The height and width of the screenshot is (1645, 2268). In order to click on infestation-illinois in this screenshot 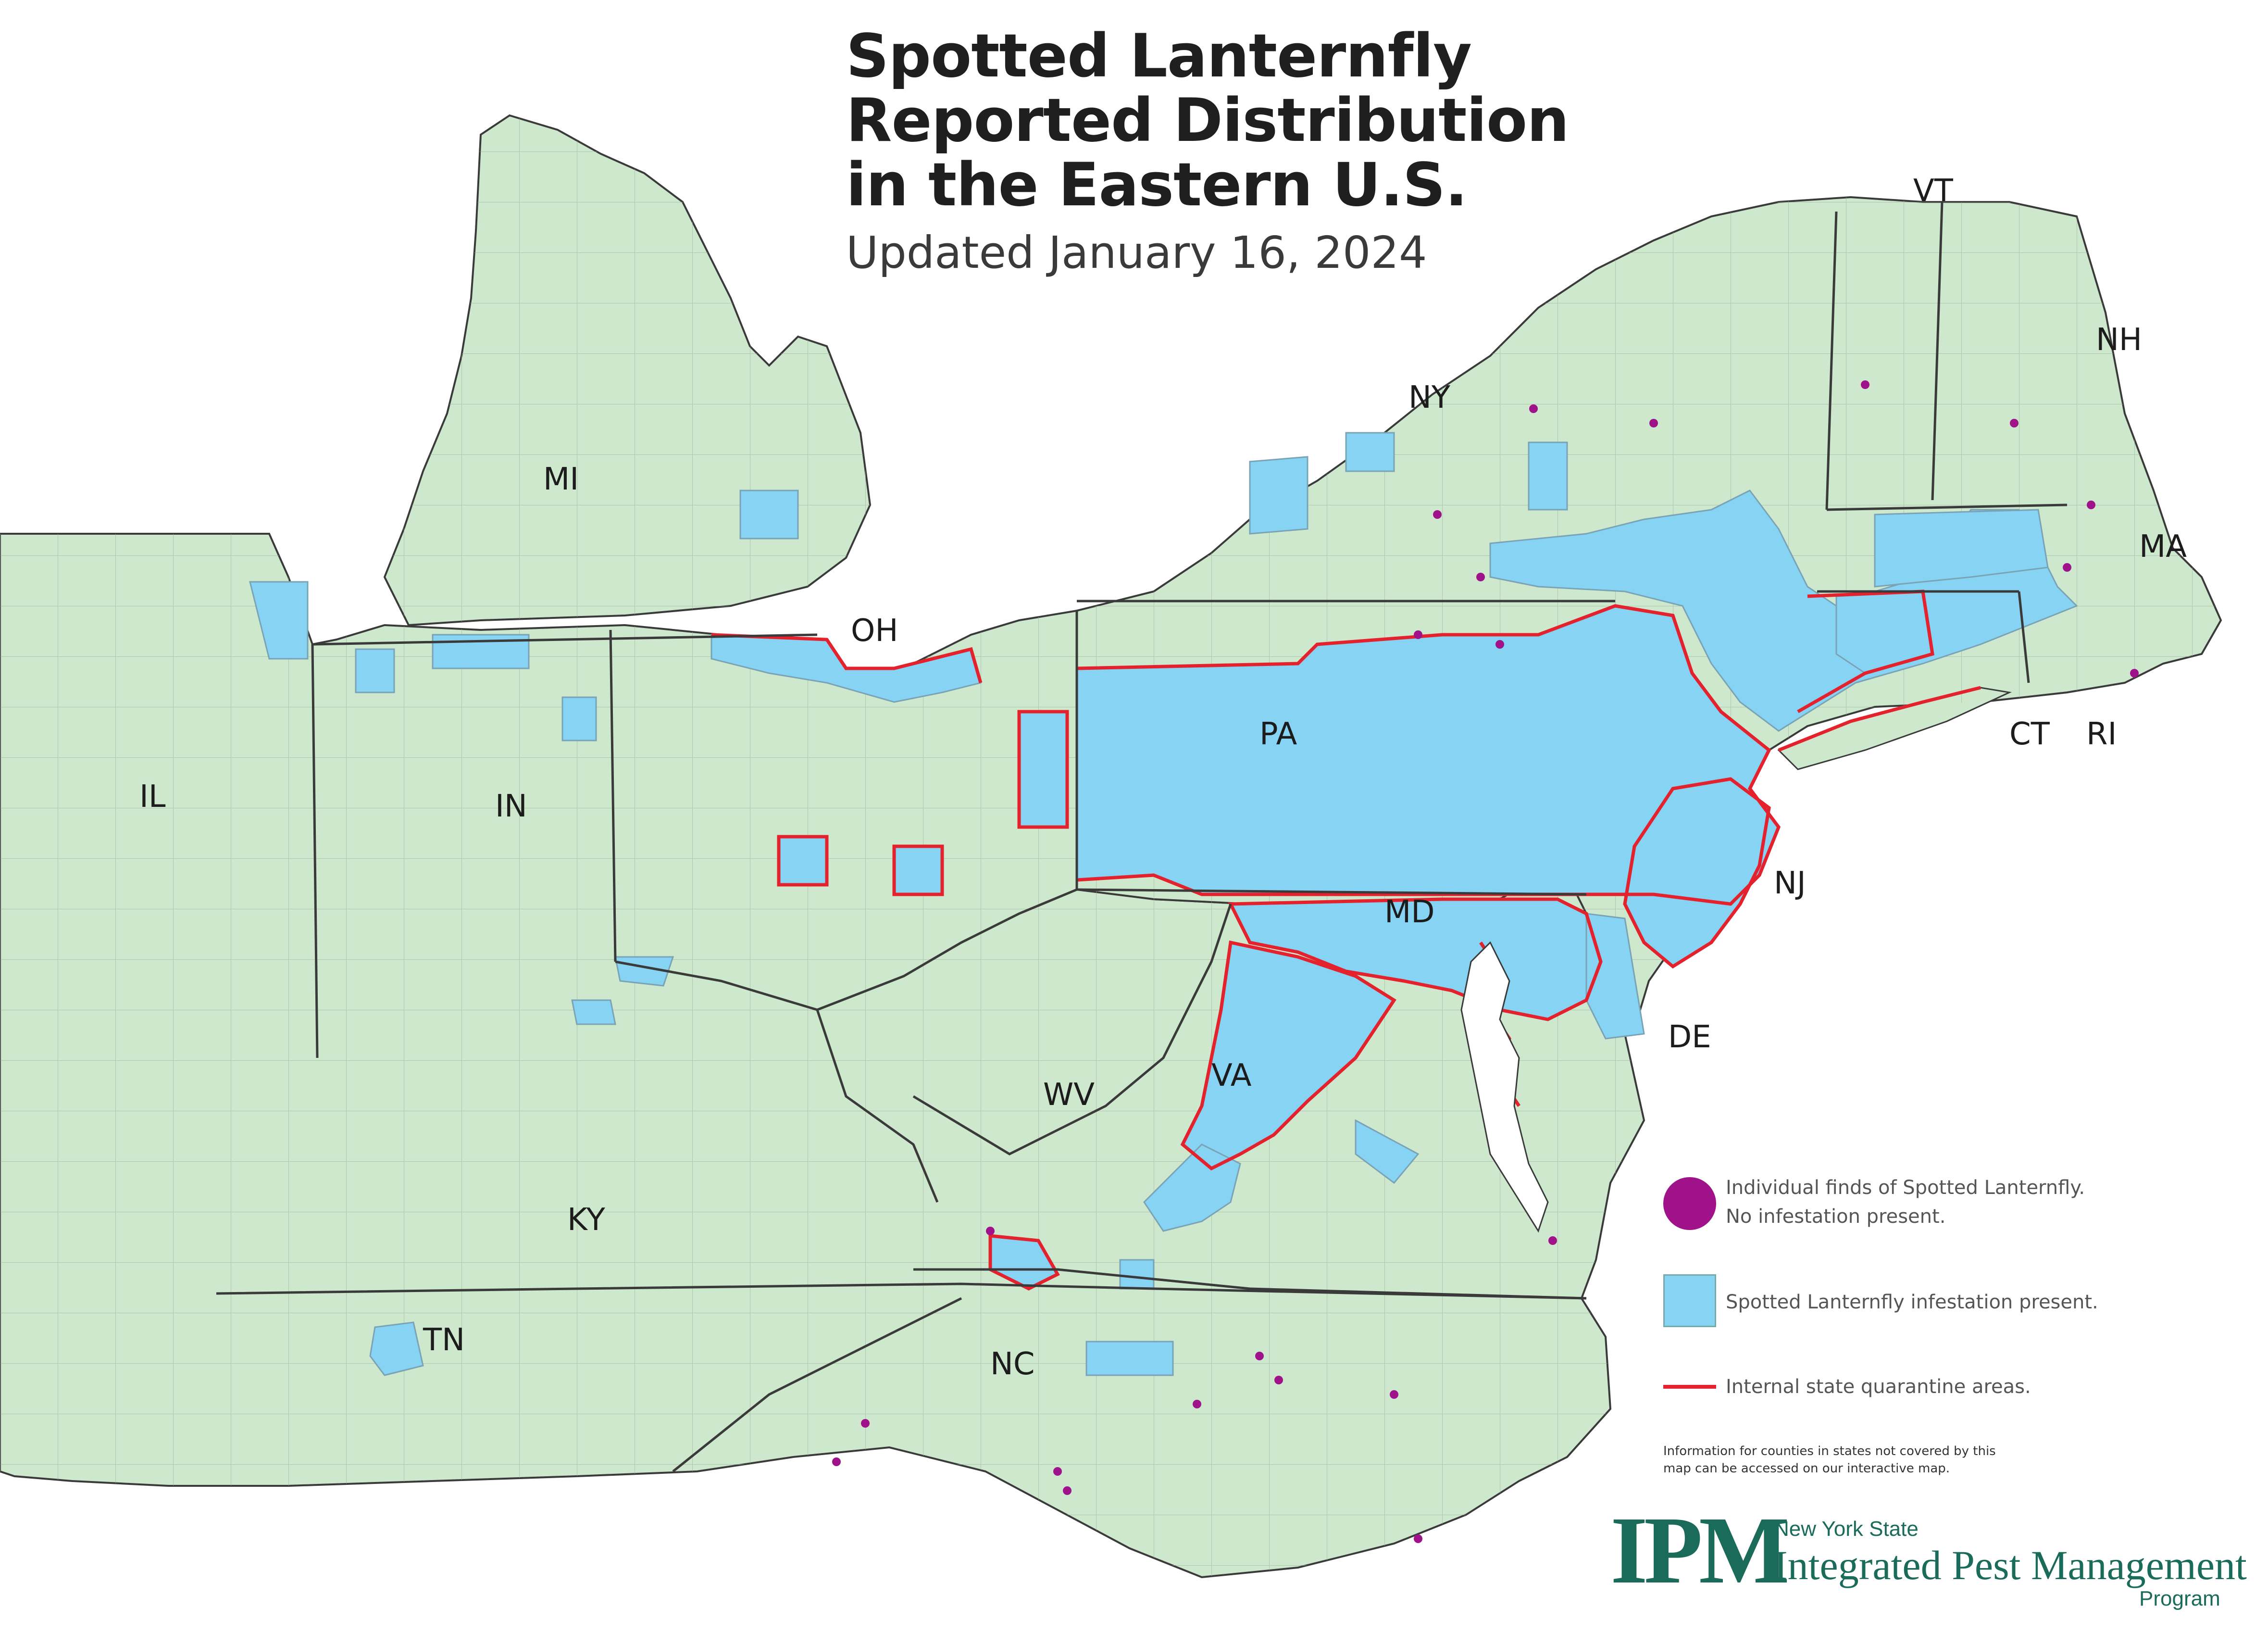, I will do `click(279, 620)`.